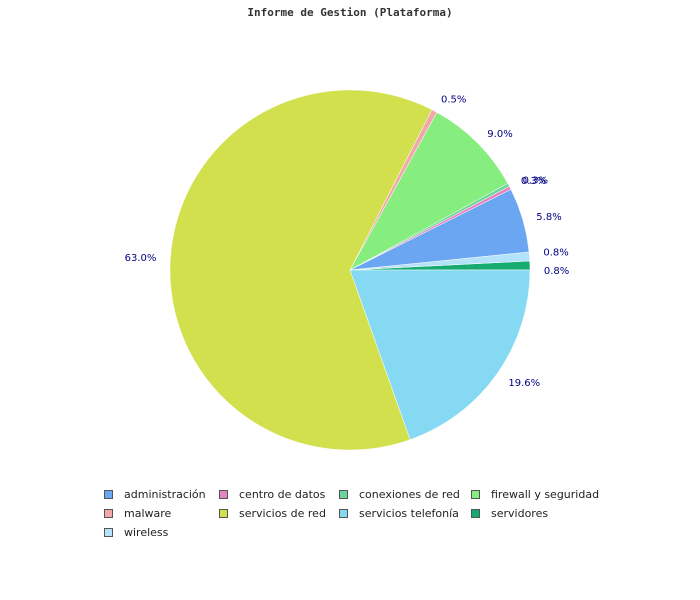 Image resolution: width=700 pixels, height=600 pixels. I want to click on legend-item: conexiones de red, so click(405, 494).